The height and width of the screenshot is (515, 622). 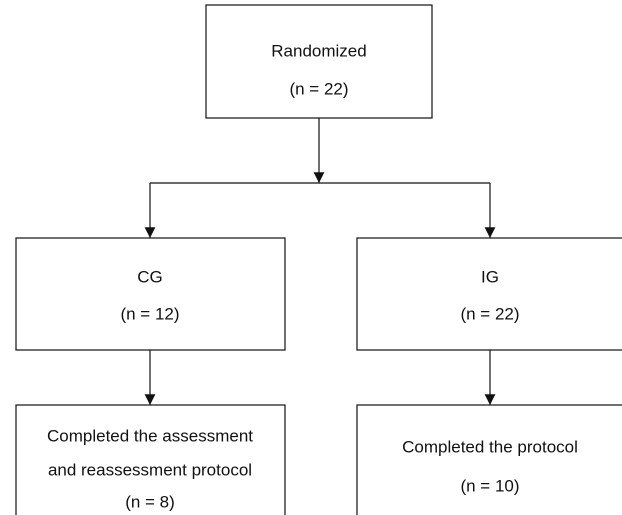 I want to click on node-label: Completed the assessment, so click(x=150, y=435).